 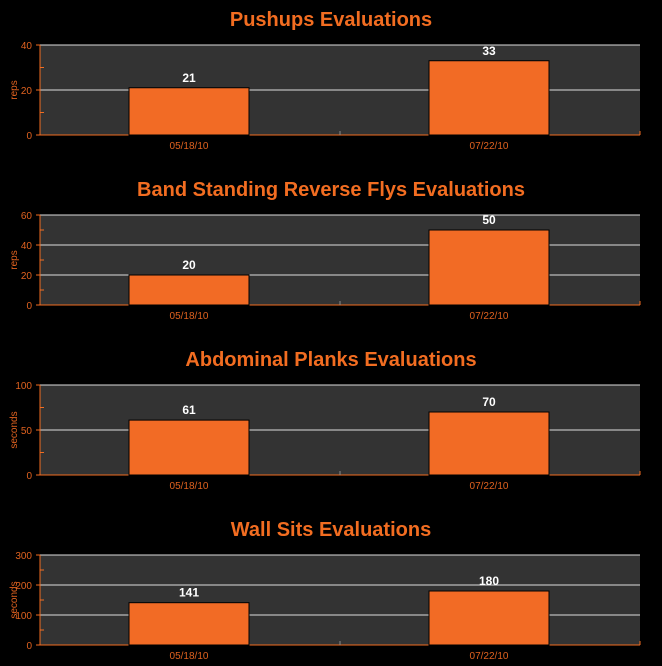 I want to click on bar-value-label: 33, so click(x=489, y=51).